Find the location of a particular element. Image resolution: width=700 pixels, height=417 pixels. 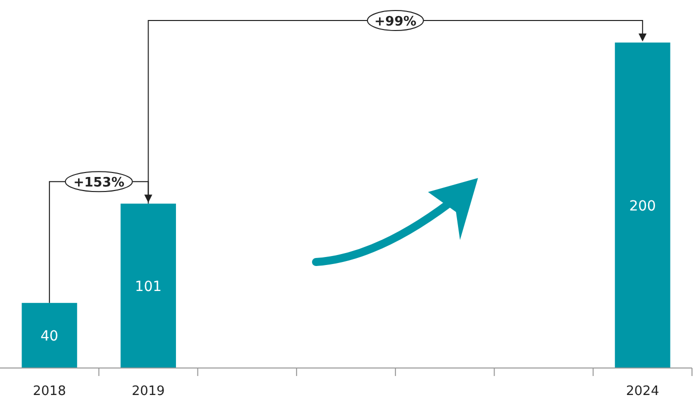

data-label: 40 is located at coordinates (49, 336).